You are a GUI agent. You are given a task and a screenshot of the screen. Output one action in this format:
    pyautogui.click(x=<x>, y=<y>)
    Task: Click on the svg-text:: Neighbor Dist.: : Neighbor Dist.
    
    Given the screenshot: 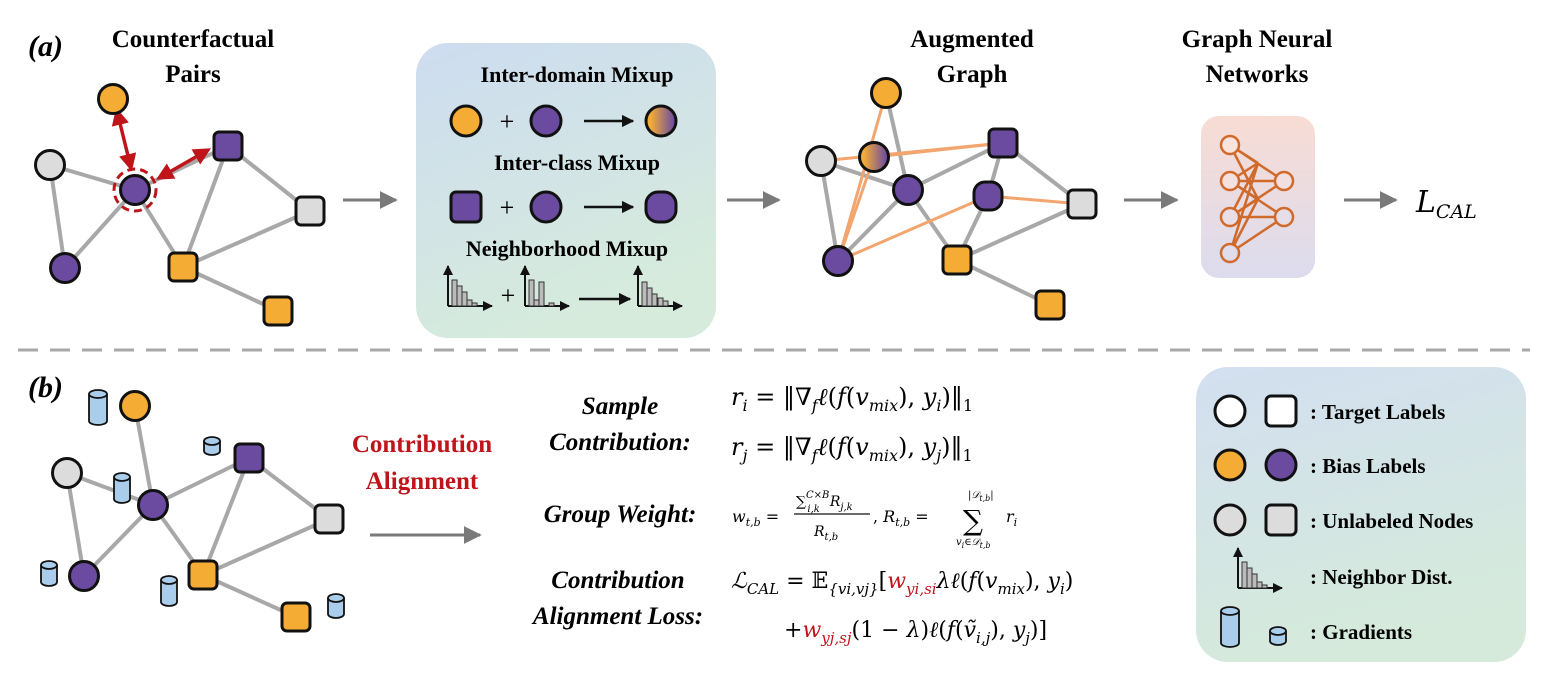 What is the action you would take?
    pyautogui.click(x=1381, y=577)
    